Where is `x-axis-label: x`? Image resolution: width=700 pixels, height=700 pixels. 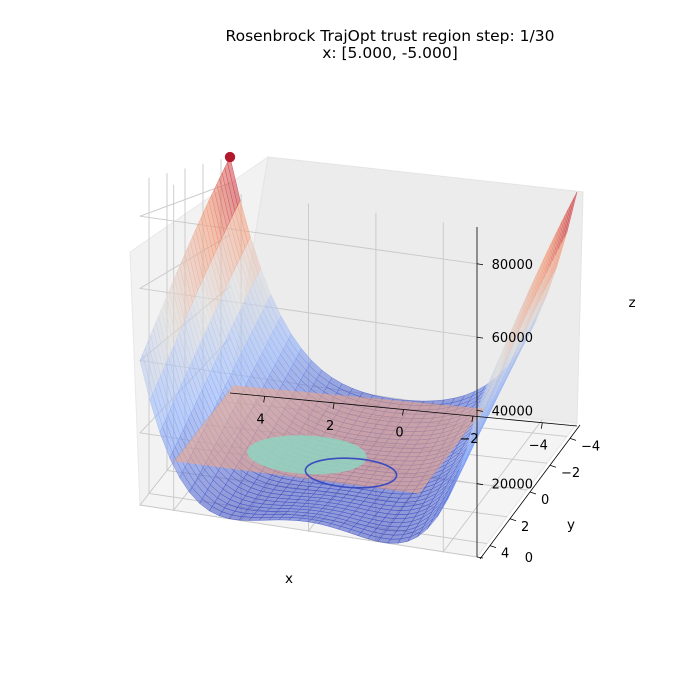
x-axis-label: x is located at coordinates (289, 579).